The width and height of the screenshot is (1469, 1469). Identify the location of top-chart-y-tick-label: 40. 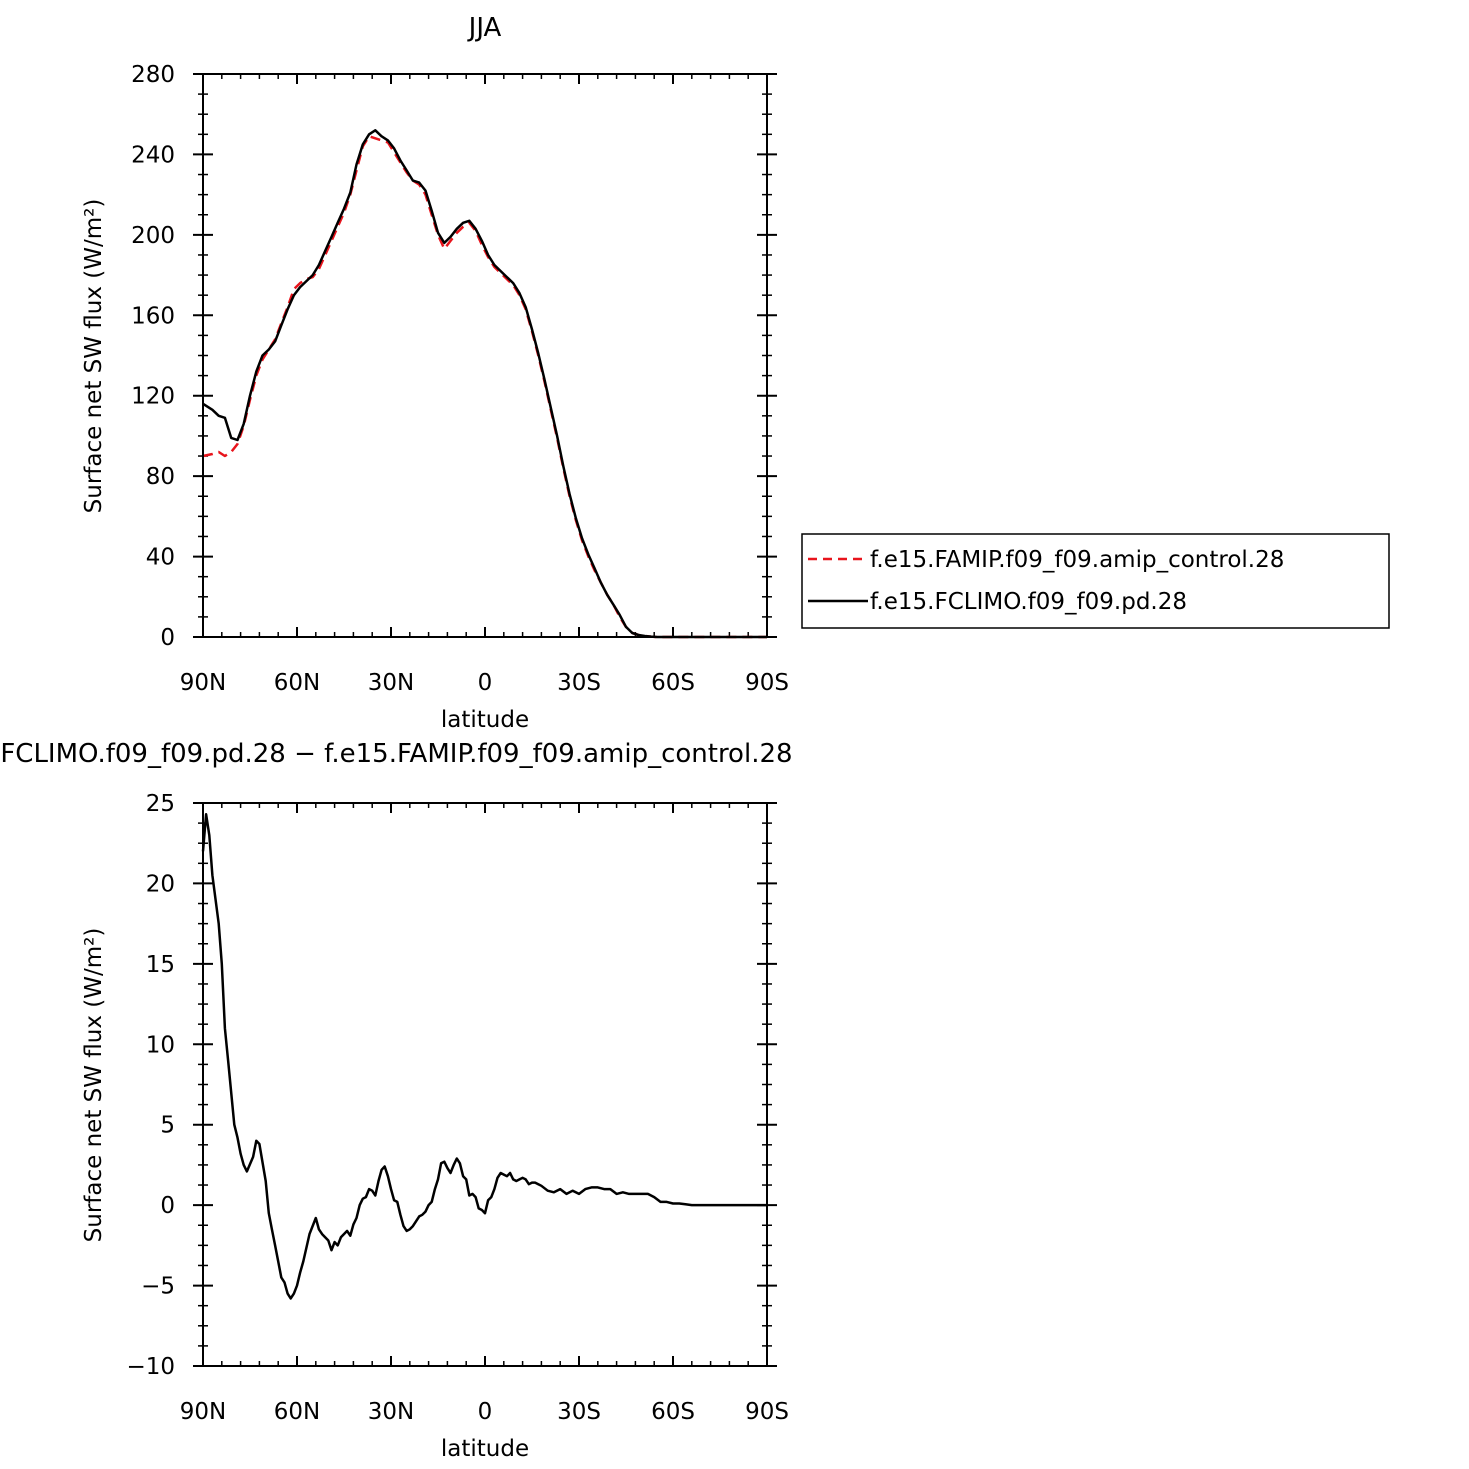
(160, 558).